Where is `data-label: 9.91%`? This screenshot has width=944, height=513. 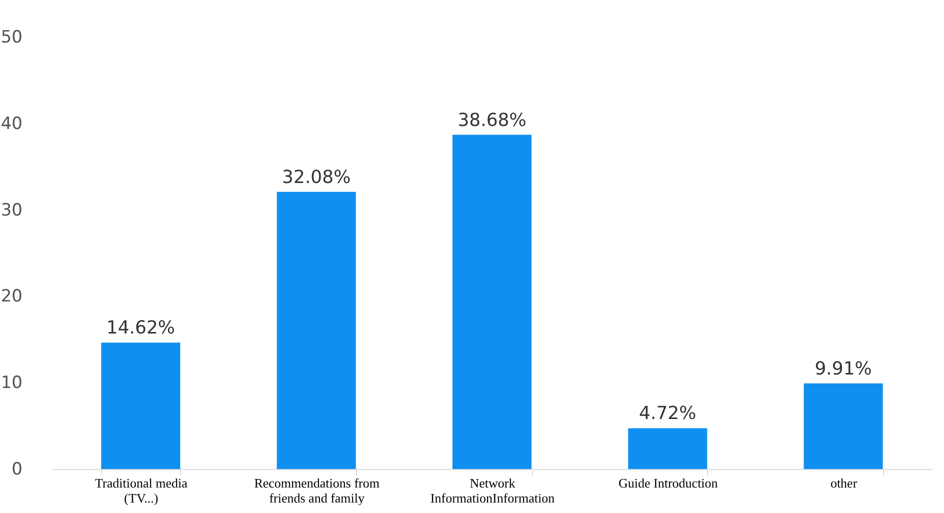 data-label: 9.91% is located at coordinates (843, 369).